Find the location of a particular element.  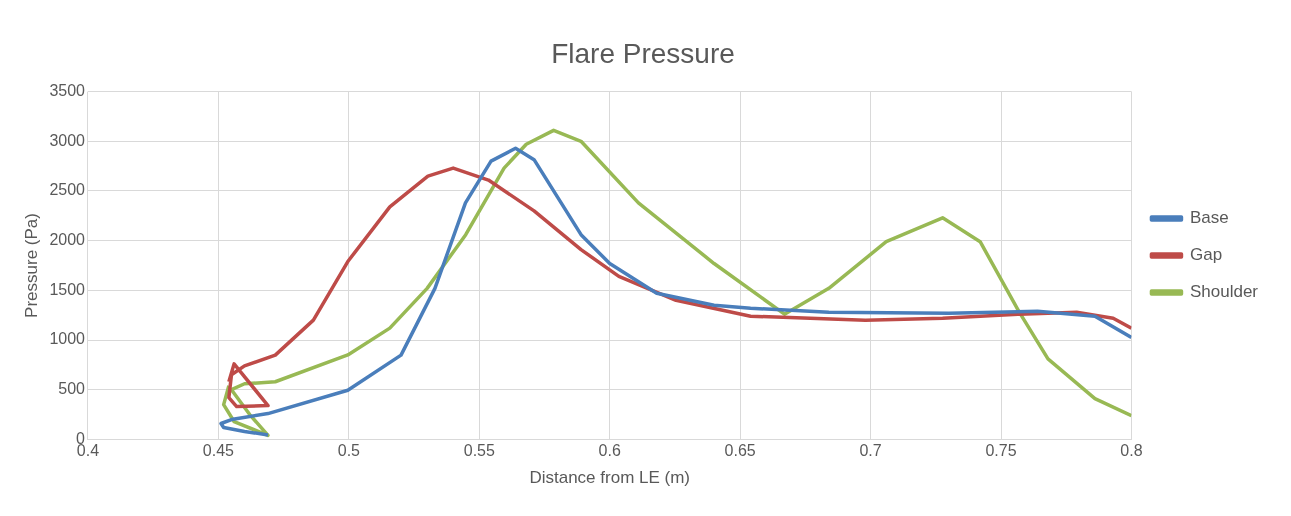

x-axis-title: Distance from LE (m) is located at coordinates (610, 478).